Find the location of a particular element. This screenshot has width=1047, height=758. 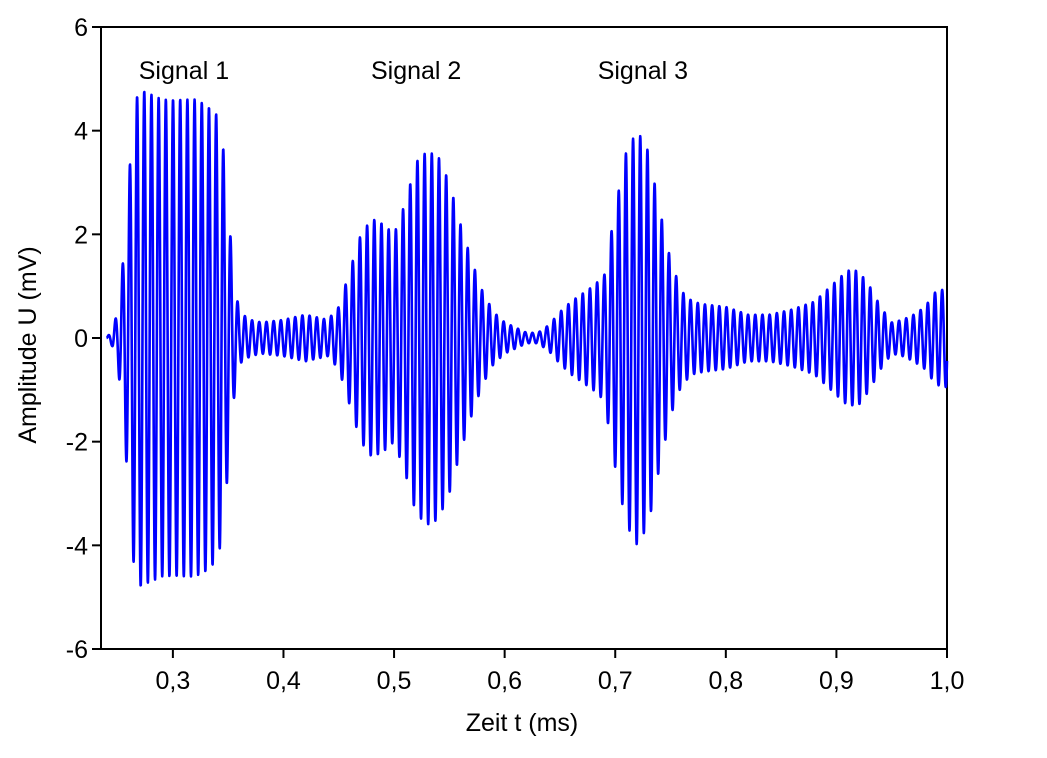

x-tick-label: 0,8 is located at coordinates (725, 681).